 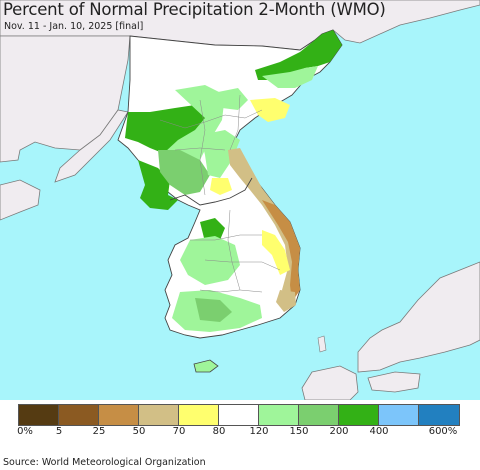 What do you see at coordinates (195, 127) in the screenshot?
I see `nw-lightgreen` at bounding box center [195, 127].